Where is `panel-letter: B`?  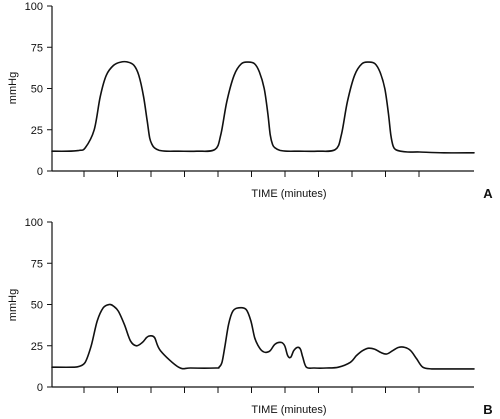 panel-letter: B is located at coordinates (487, 409).